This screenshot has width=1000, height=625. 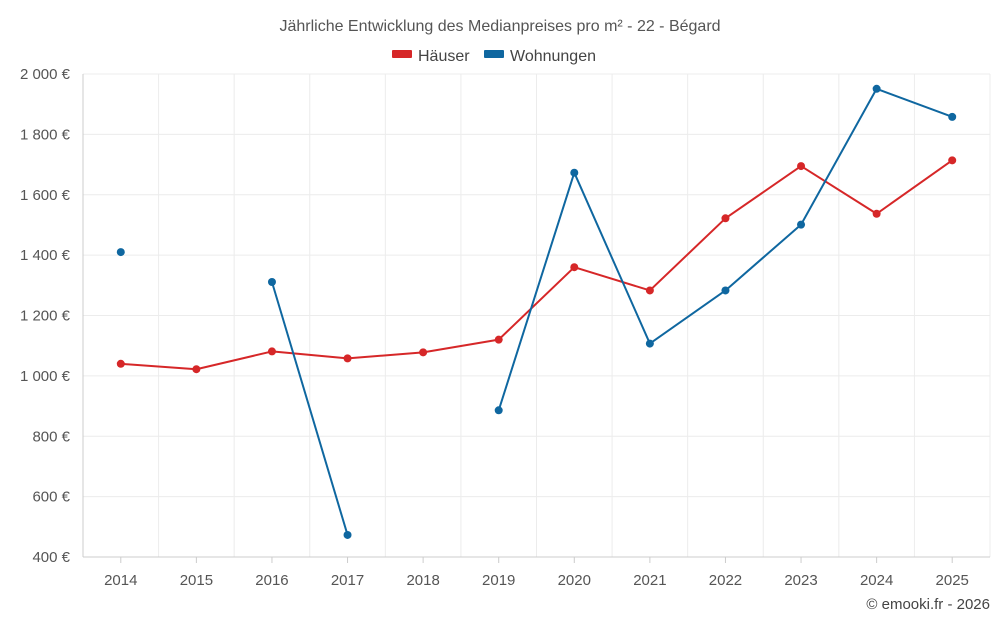 I want to click on x-tick-label: 2016, so click(x=271, y=580).